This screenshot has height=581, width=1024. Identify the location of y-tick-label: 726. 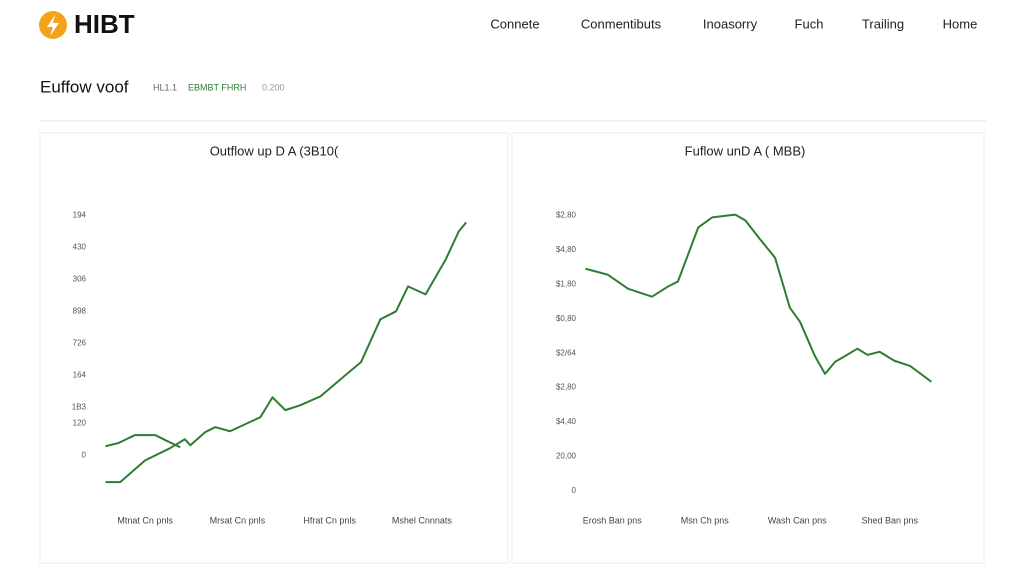
(80, 342).